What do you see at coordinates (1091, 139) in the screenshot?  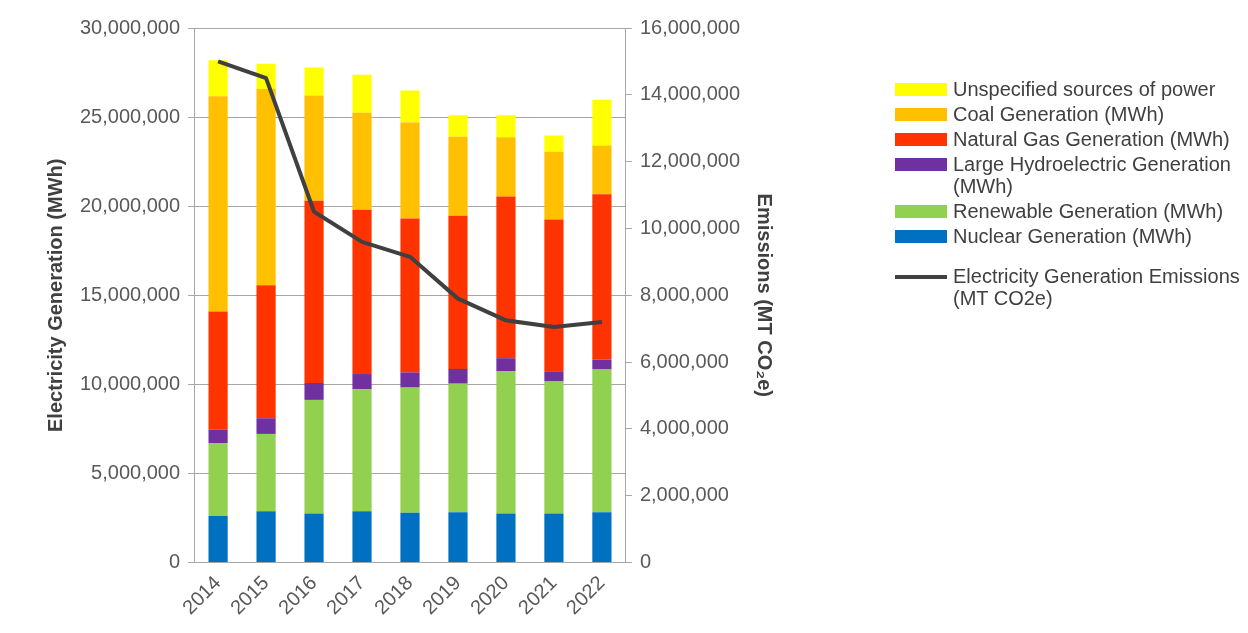 I see `legend-label: Natural Gas Generation (MWh)` at bounding box center [1091, 139].